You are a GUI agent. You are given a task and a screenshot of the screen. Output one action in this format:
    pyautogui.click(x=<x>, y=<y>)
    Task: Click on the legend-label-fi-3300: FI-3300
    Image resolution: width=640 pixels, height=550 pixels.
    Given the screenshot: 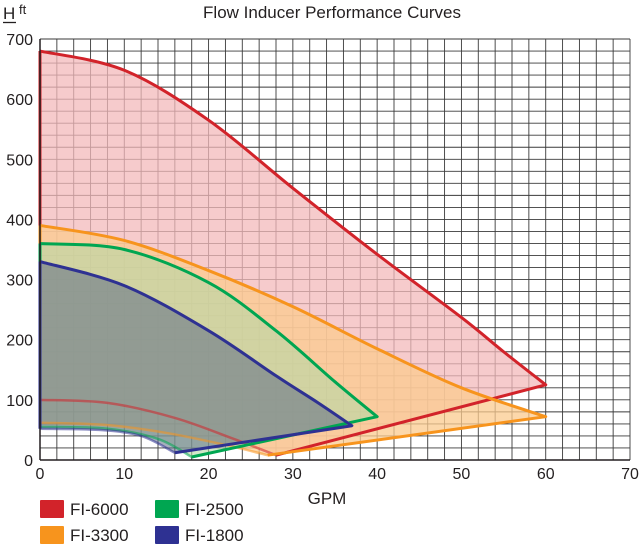 What is the action you would take?
    pyautogui.click(x=99, y=535)
    